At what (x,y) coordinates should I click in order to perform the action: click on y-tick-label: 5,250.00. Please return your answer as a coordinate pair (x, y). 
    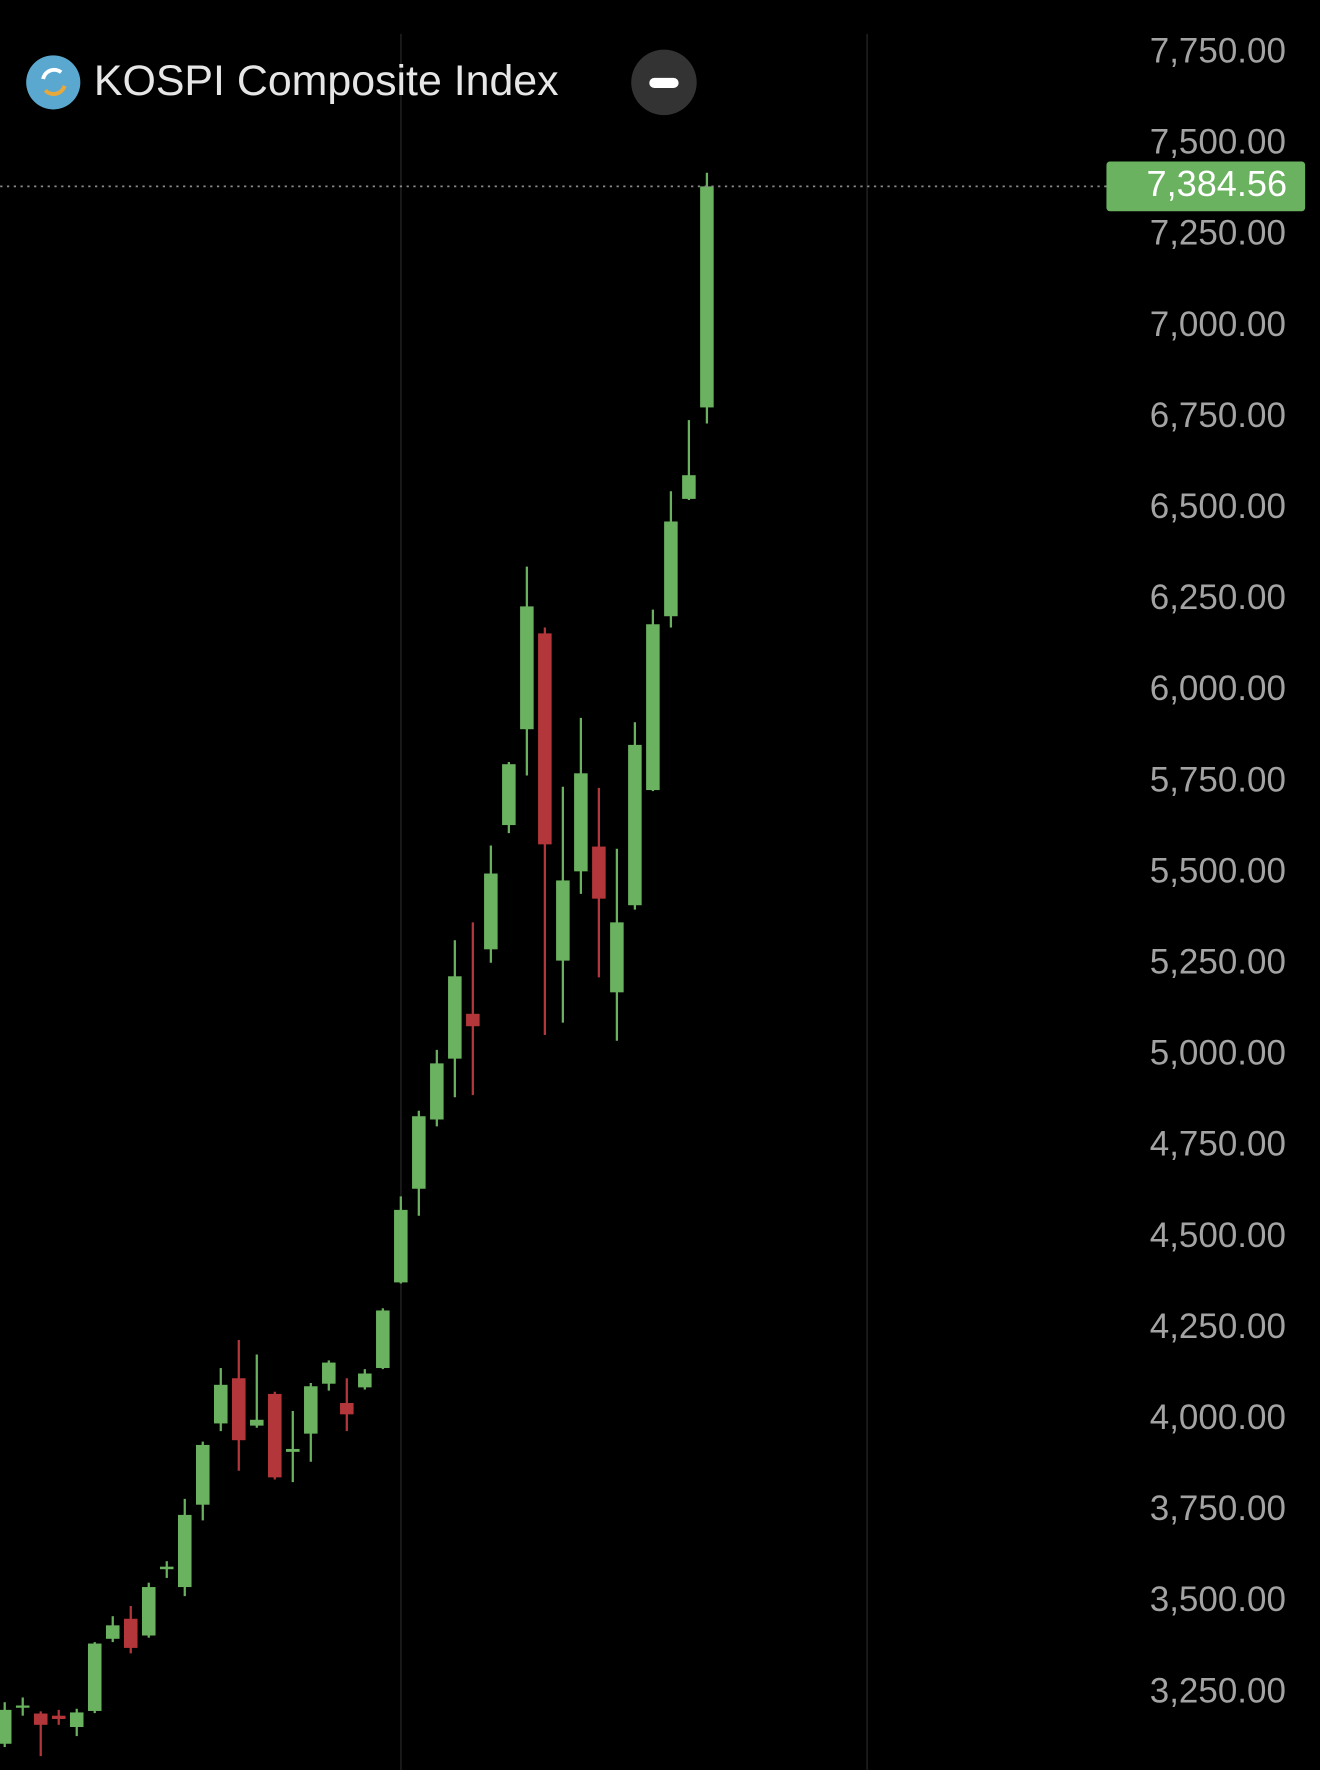
    Looking at the image, I should click on (1218, 962).